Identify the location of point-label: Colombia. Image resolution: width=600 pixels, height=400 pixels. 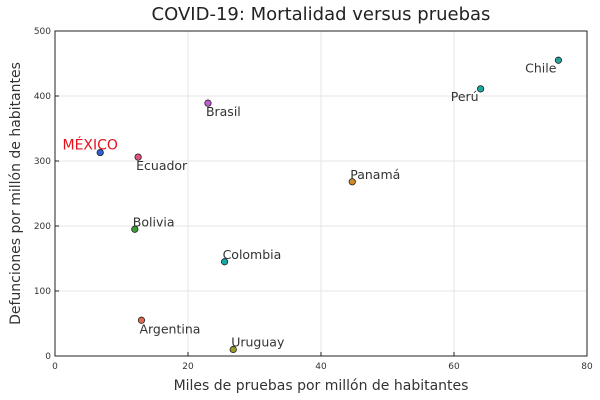
(252, 254).